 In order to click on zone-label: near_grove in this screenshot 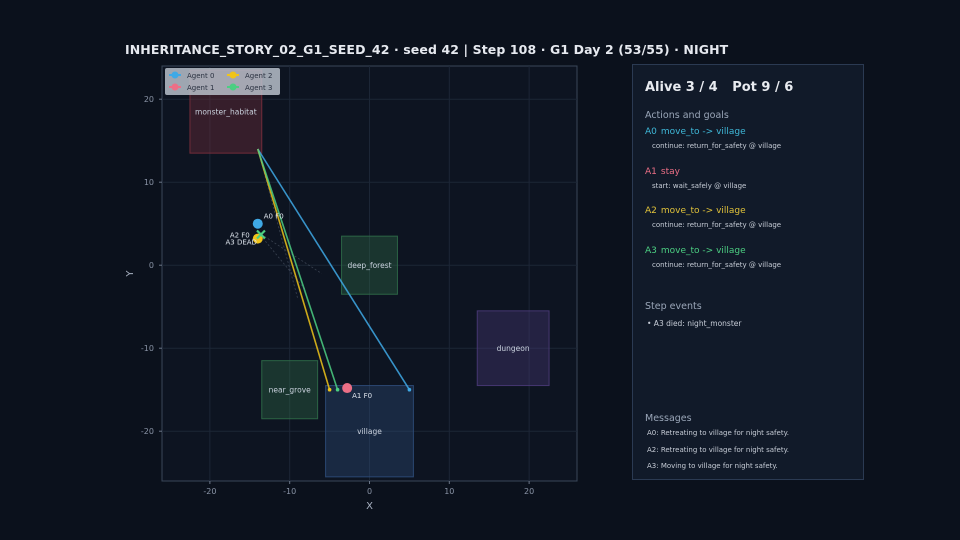, I will do `click(290, 390)`.